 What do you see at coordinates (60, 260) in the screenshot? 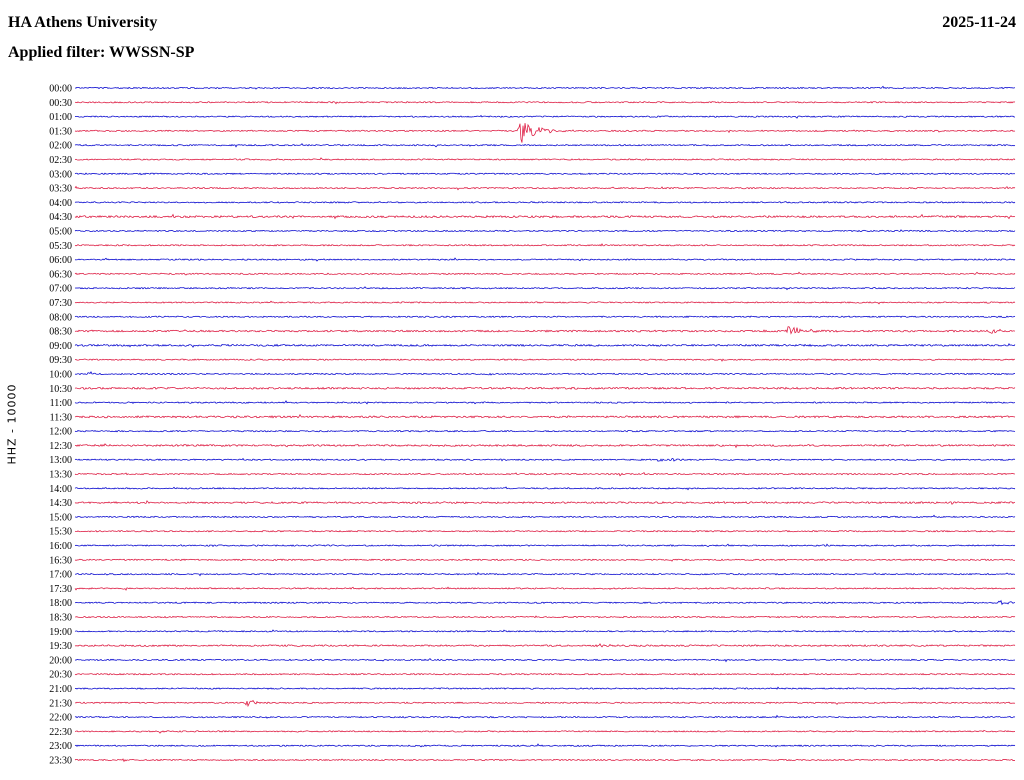
I see `time-label: 06:00` at bounding box center [60, 260].